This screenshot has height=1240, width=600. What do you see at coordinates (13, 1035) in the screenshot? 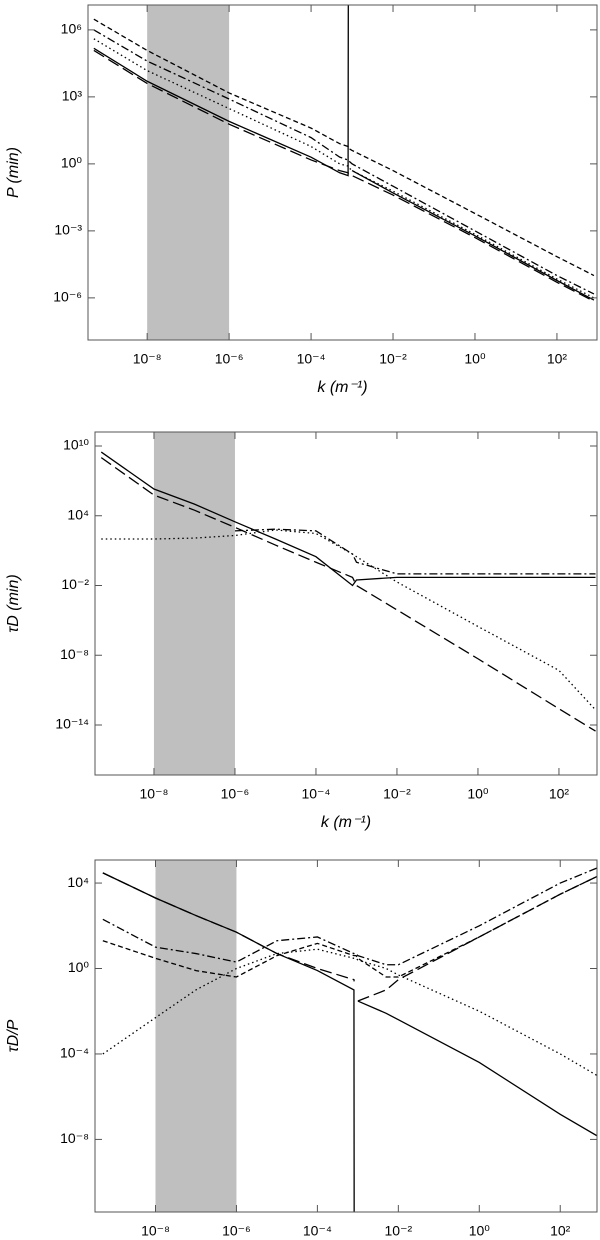
I see `y-axis-label: τD/P` at bounding box center [13, 1035].